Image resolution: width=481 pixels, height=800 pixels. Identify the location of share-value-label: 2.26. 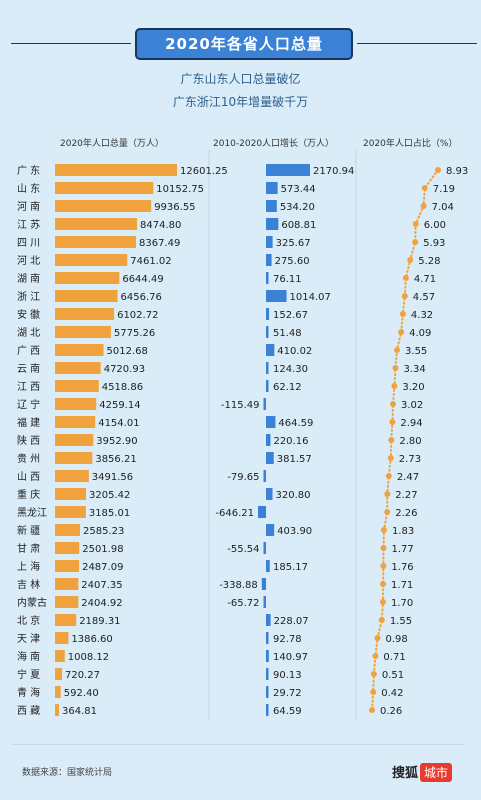
(406, 513).